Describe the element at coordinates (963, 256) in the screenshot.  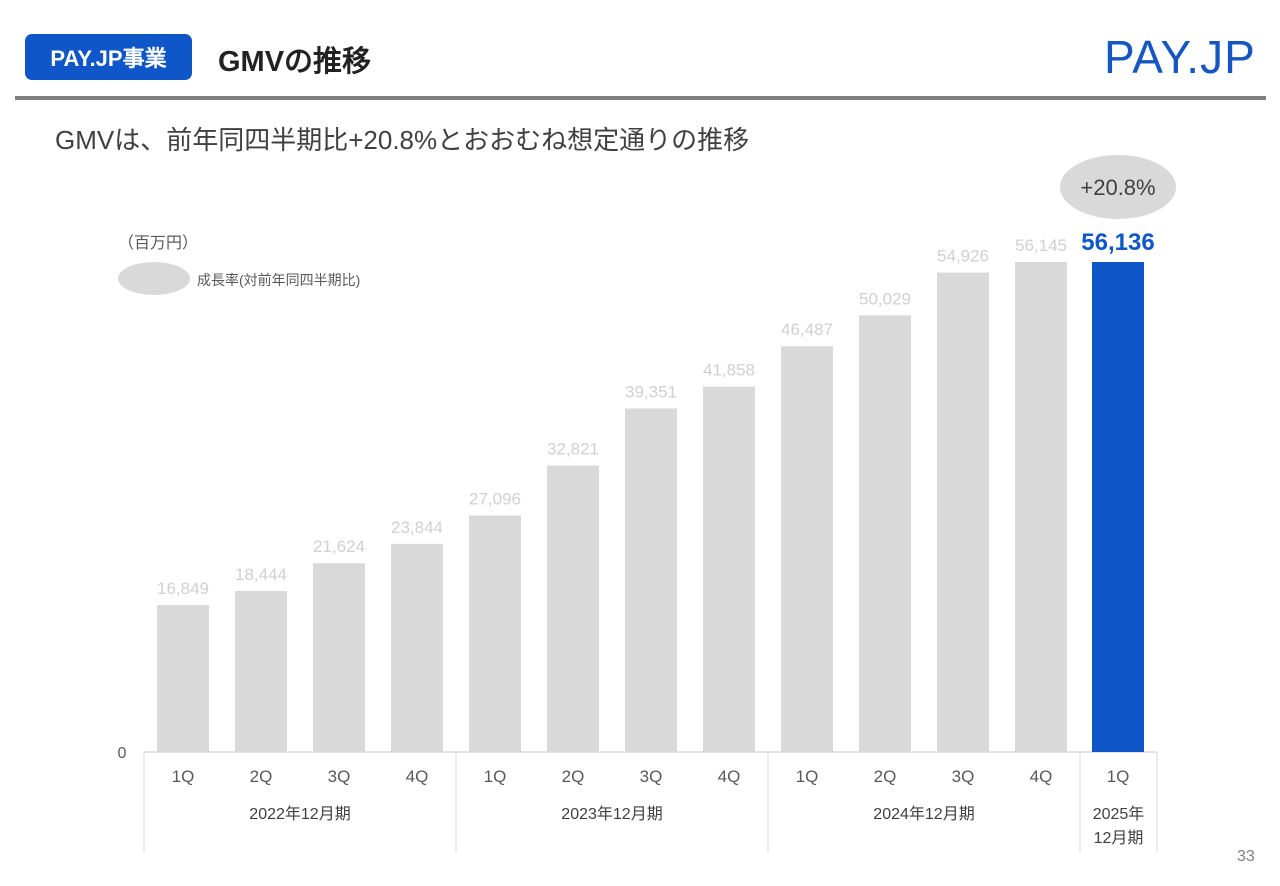
I see `value-label: 54,926` at that location.